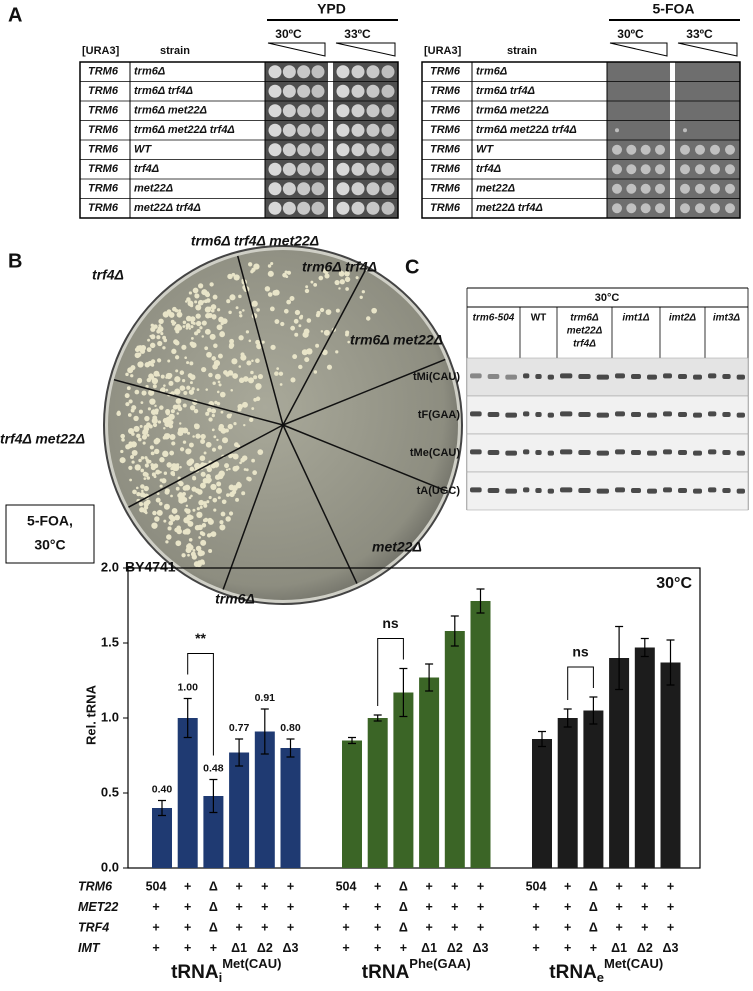 This screenshot has height=991, width=753. Describe the element at coordinates (645, 948) in the screenshot. I see `genotype-allele: Δ2` at that location.